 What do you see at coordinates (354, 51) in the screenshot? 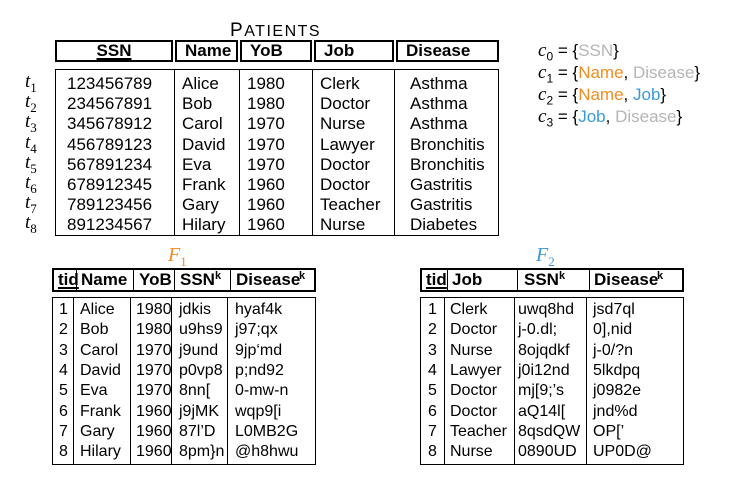
I see `patients-header-job: Job` at bounding box center [354, 51].